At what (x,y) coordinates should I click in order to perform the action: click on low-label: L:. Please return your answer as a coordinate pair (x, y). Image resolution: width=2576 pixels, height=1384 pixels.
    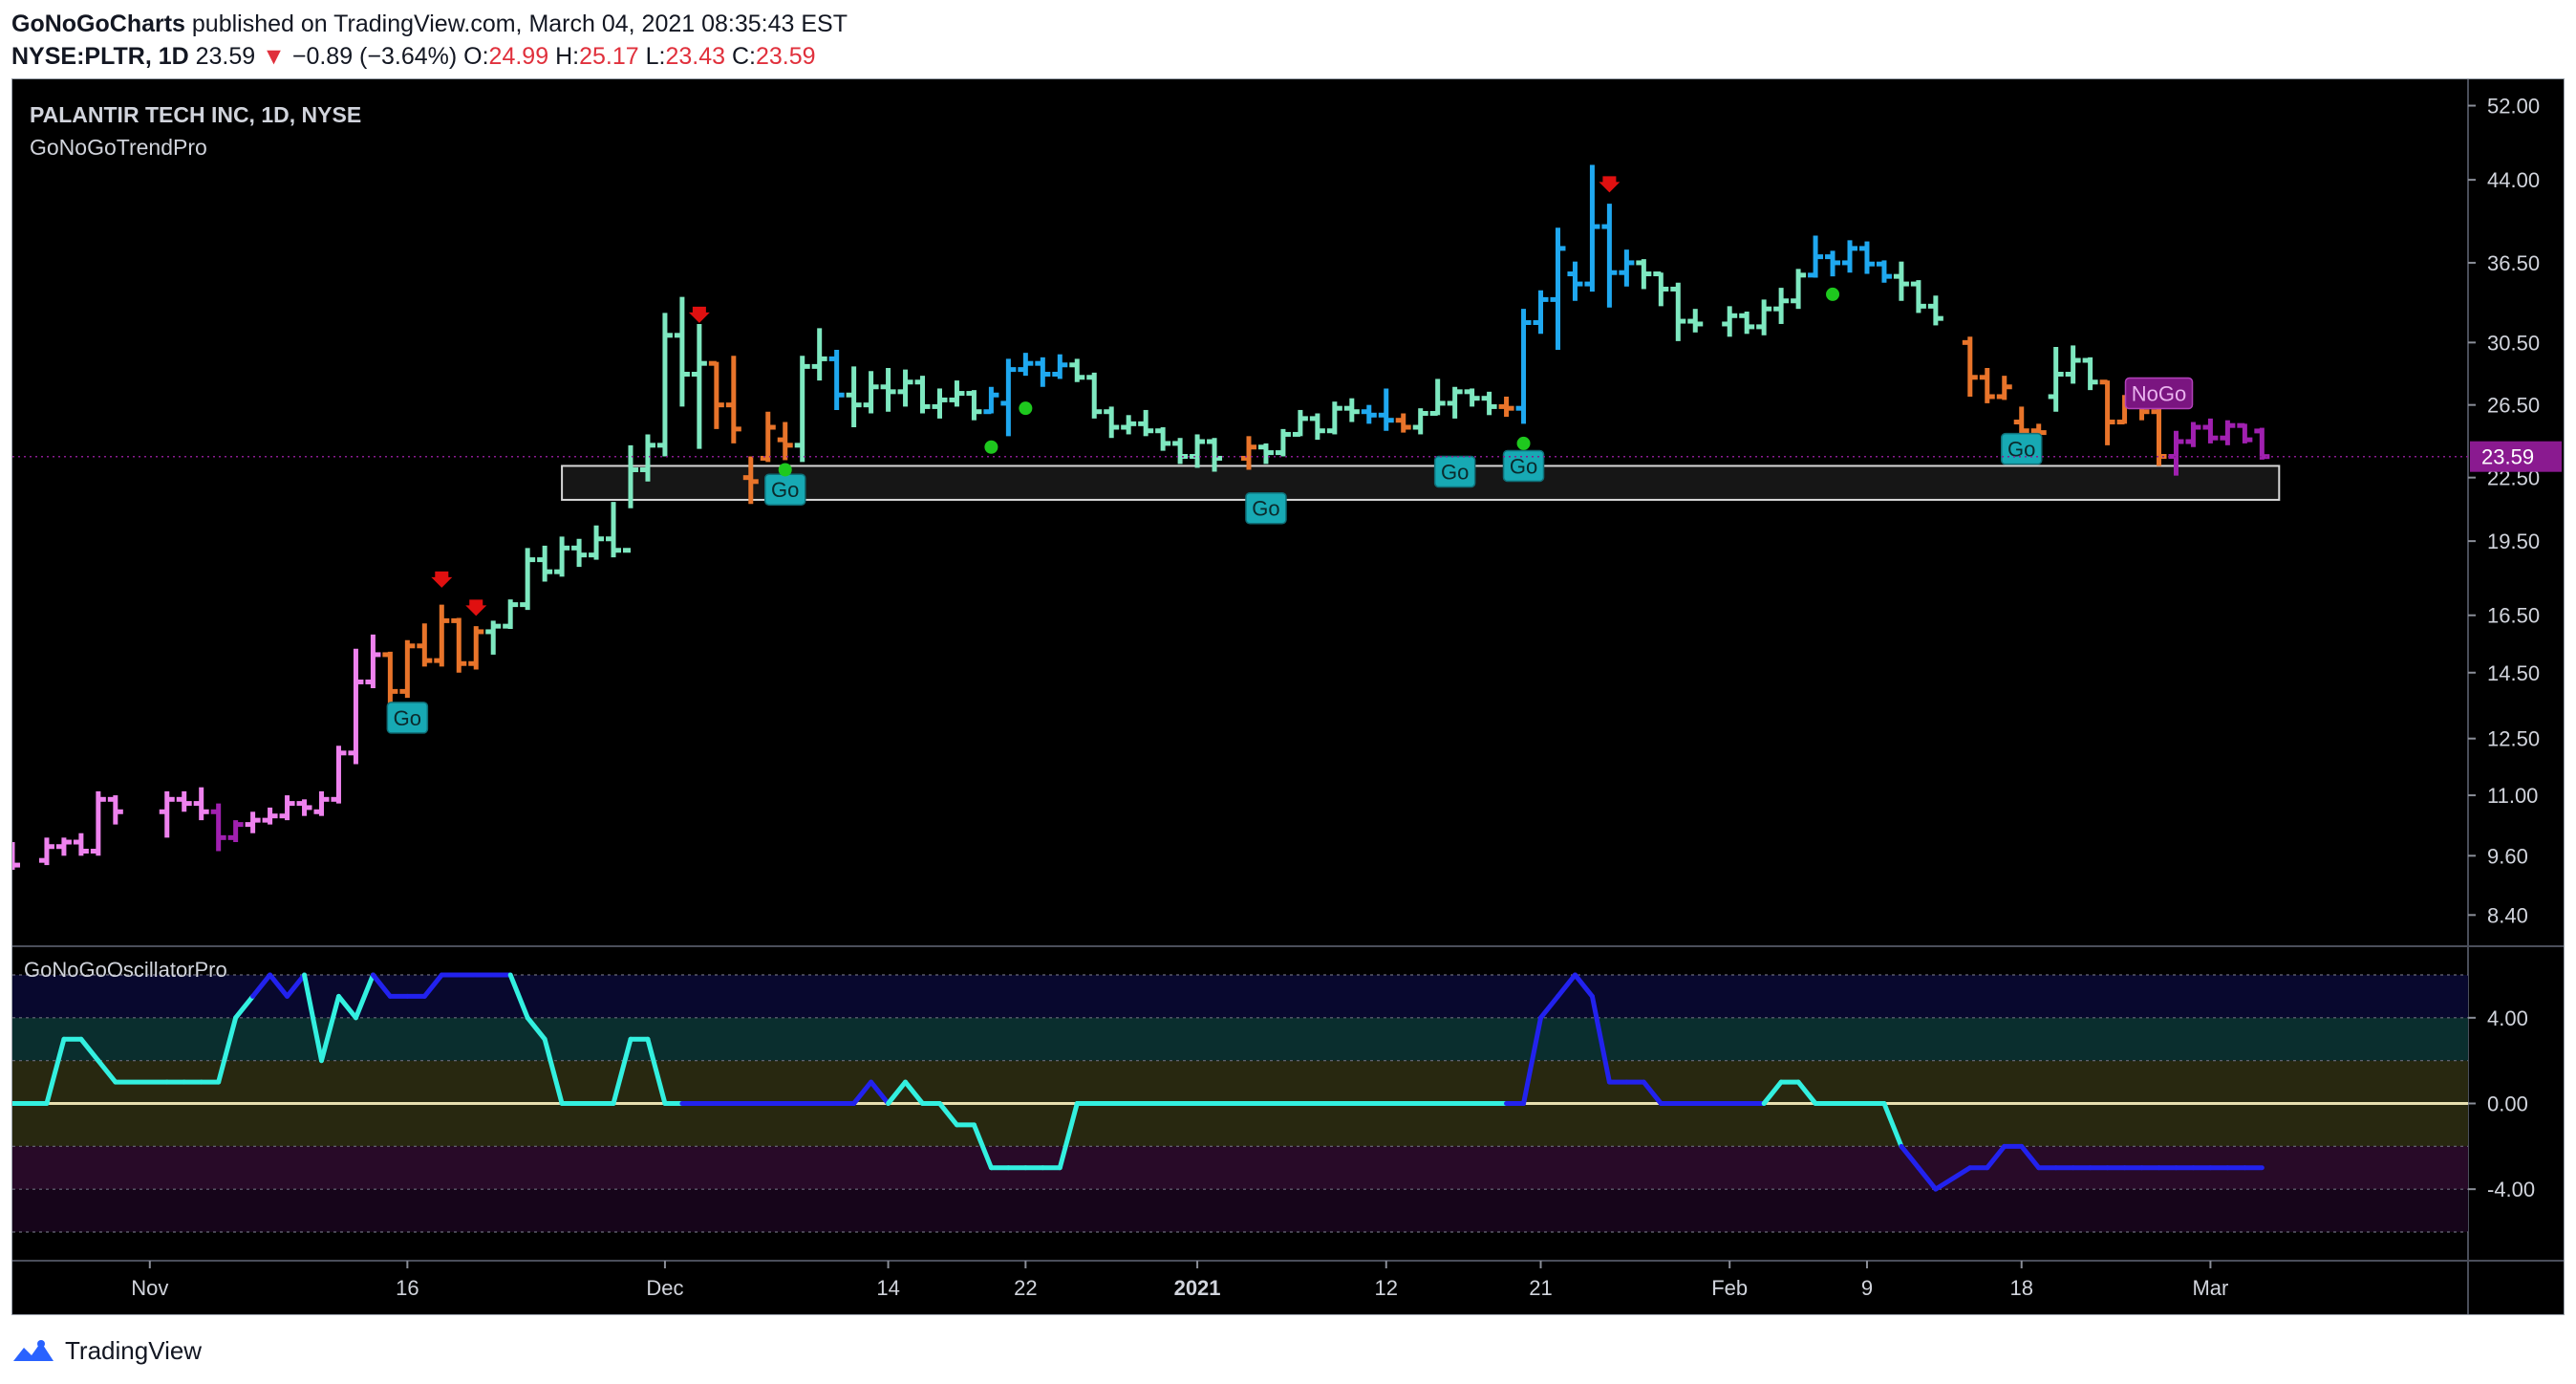
    Looking at the image, I should click on (655, 56).